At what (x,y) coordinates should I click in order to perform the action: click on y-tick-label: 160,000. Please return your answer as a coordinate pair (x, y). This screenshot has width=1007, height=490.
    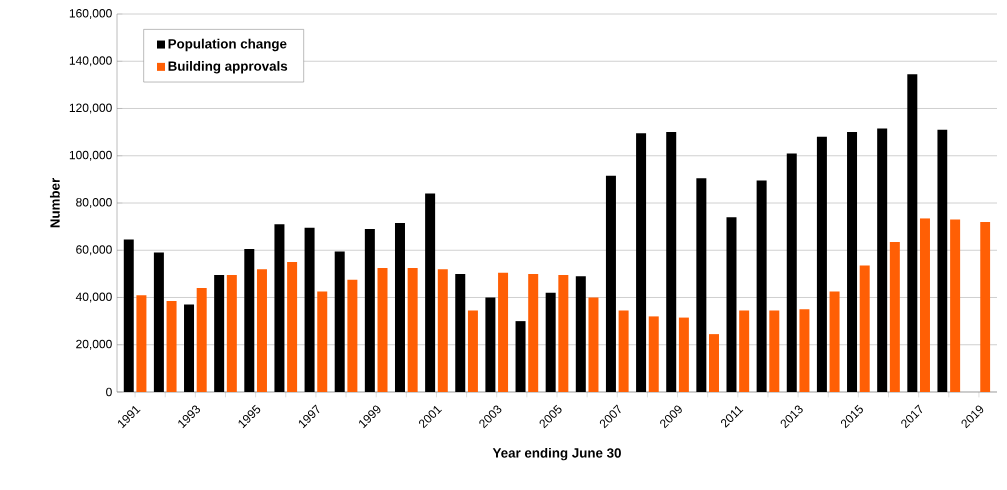
    Looking at the image, I should click on (90, 14).